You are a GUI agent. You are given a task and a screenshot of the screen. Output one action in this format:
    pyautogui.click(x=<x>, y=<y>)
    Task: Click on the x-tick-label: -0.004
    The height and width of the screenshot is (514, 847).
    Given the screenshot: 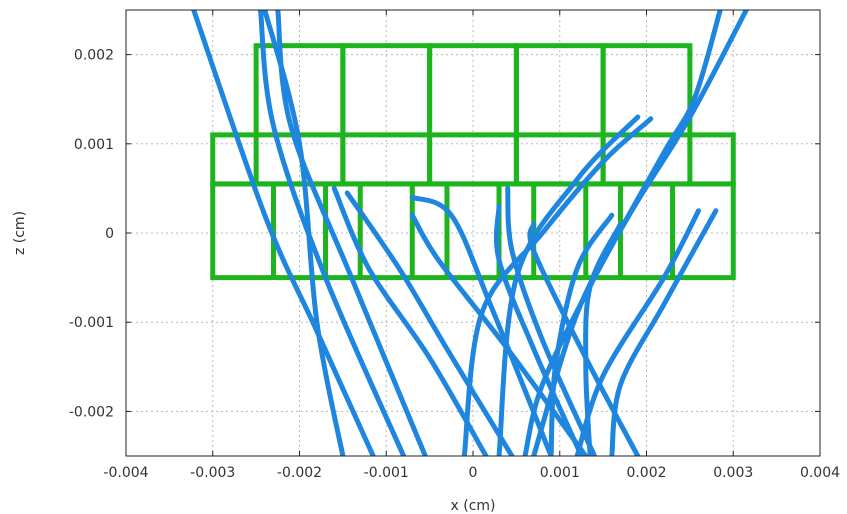 What is the action you would take?
    pyautogui.click(x=125, y=473)
    